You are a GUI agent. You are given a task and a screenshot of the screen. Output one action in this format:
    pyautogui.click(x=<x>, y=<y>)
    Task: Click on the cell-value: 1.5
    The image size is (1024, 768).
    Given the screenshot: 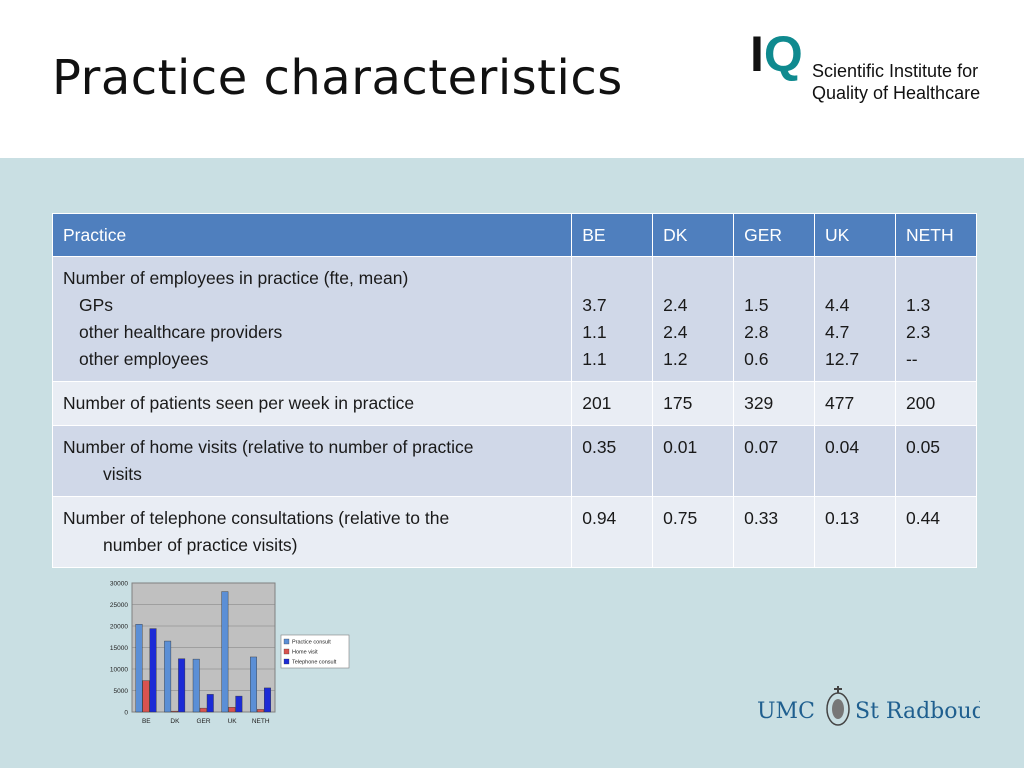 What is the action you would take?
    pyautogui.click(x=756, y=305)
    